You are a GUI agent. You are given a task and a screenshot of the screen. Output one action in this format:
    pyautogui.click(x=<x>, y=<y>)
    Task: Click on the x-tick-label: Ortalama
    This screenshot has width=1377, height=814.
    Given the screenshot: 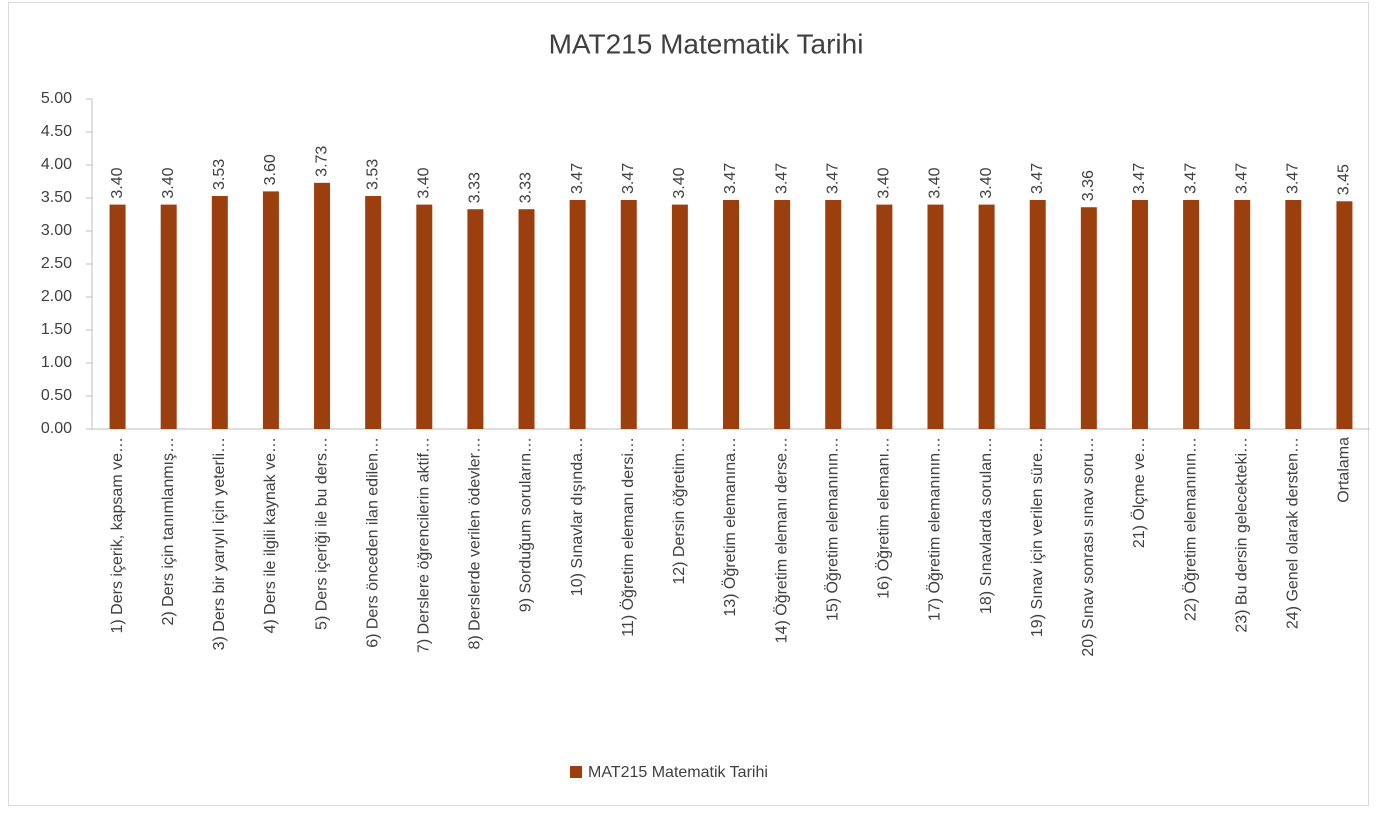 What is the action you would take?
    pyautogui.click(x=1344, y=470)
    